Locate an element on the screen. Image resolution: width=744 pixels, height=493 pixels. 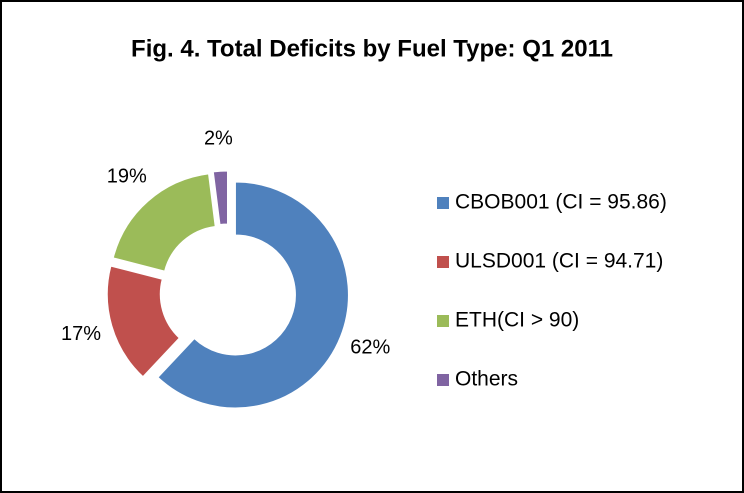
legend-label: ETH(CI > 90) is located at coordinates (517, 320).